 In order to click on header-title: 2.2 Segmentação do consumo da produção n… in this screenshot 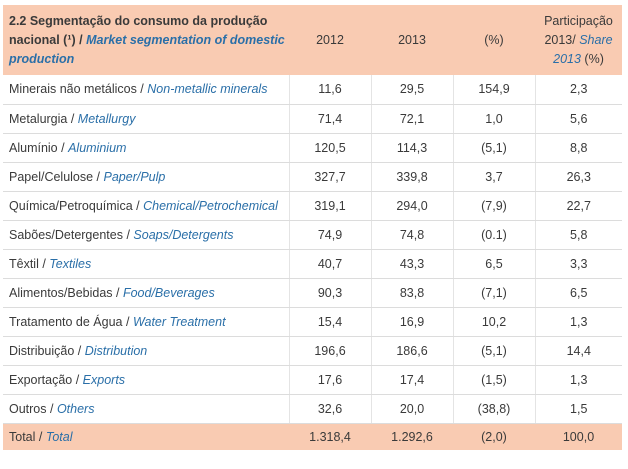, I will do `click(146, 40)`.